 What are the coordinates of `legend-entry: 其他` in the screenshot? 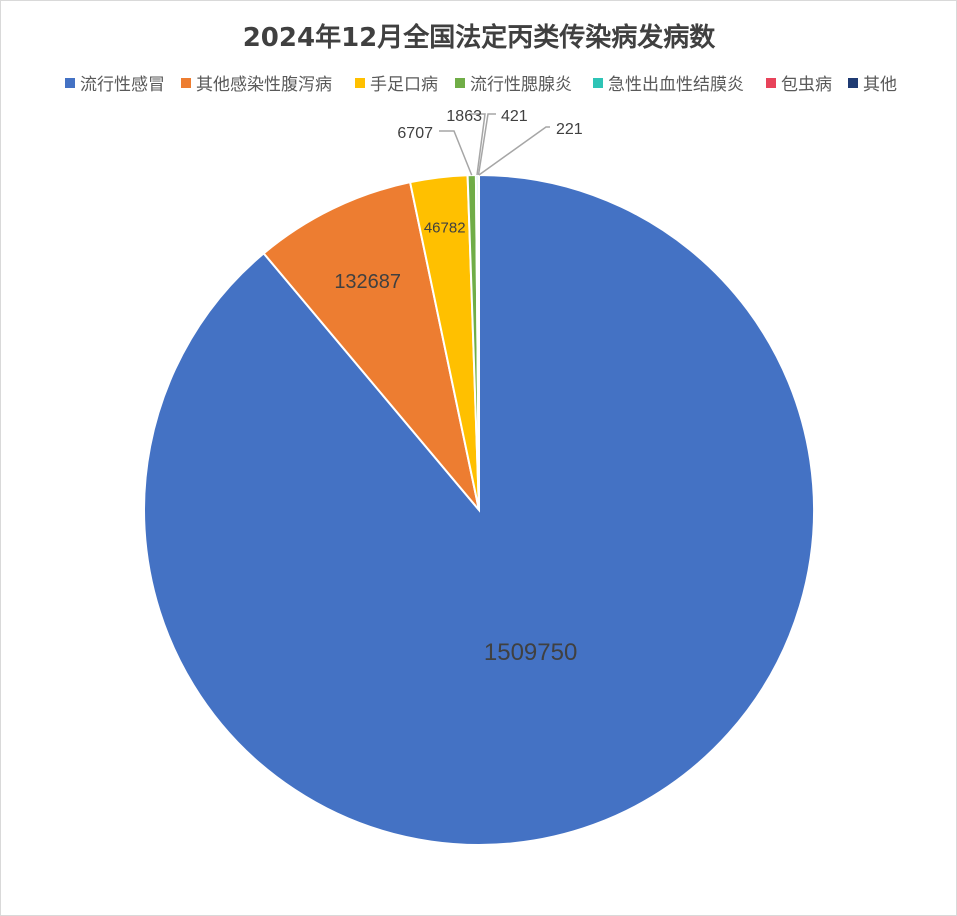 It's located at (880, 85).